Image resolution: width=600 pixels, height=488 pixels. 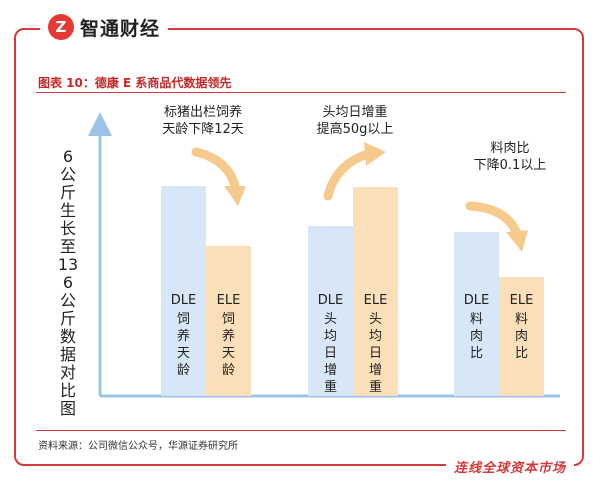 What do you see at coordinates (68, 282) in the screenshot?
I see `y-axis-label: 6公斤生长至136公斤数据对比图` at bounding box center [68, 282].